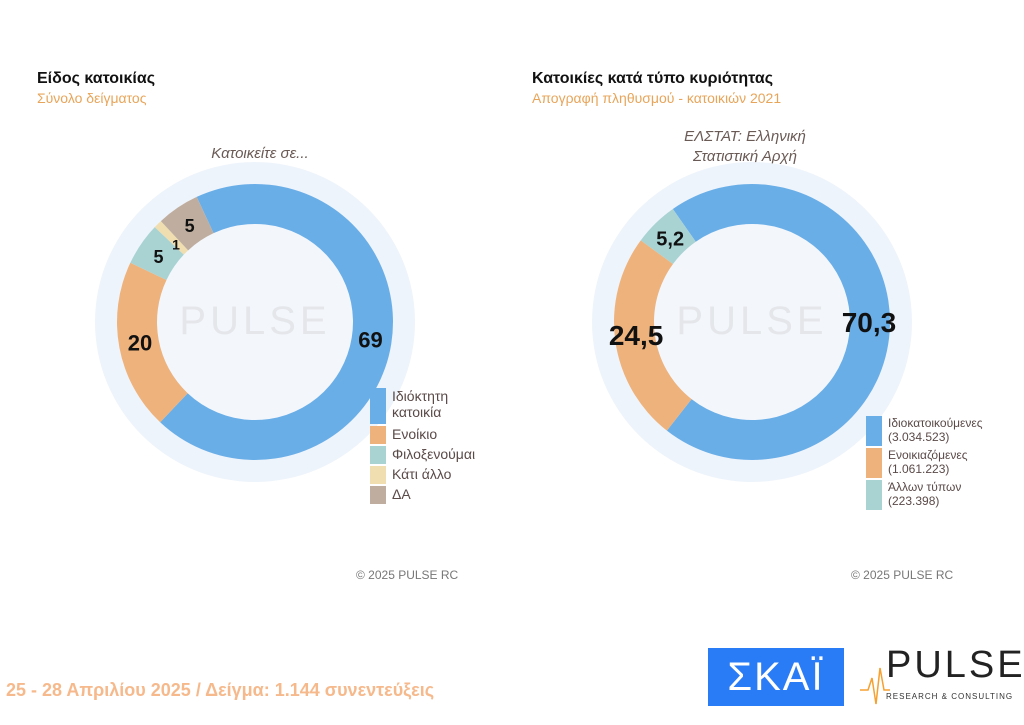 The height and width of the screenshot is (725, 1024). Describe the element at coordinates (902, 575) in the screenshot. I see `chart2-copyright: © 2025 PULSE RC` at that location.